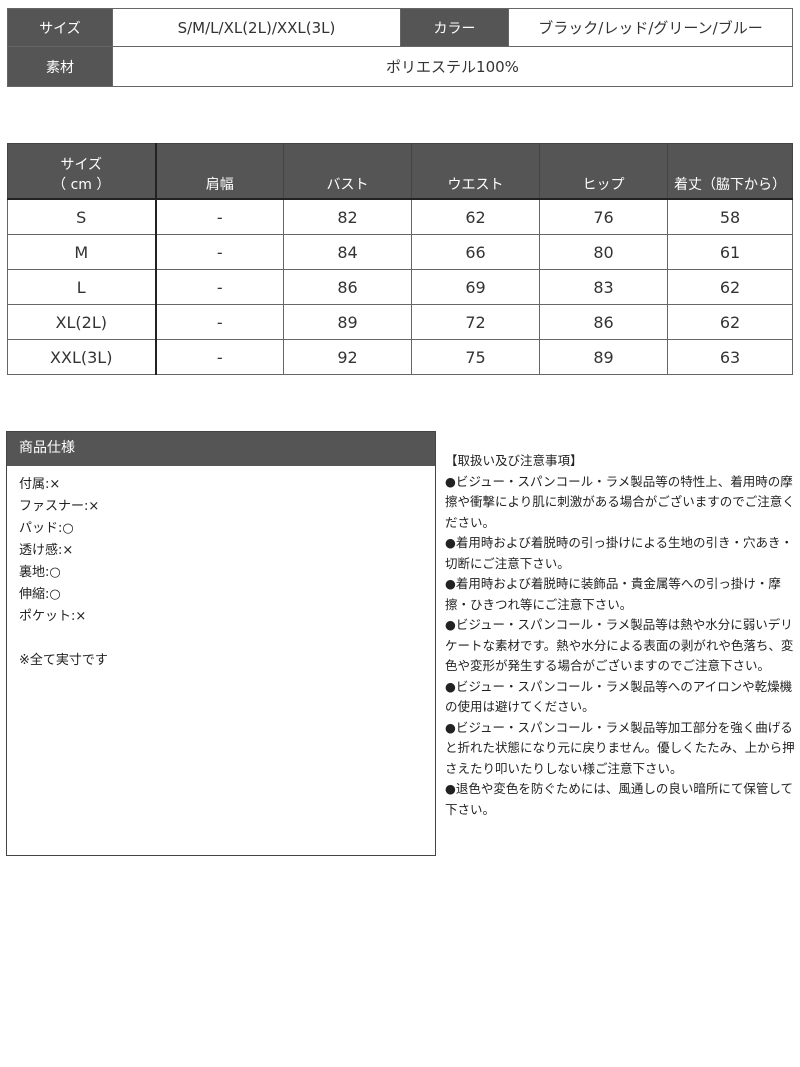 This screenshot has width=800, height=1067. I want to click on table-row: L -86 69 83 62, so click(400, 287).